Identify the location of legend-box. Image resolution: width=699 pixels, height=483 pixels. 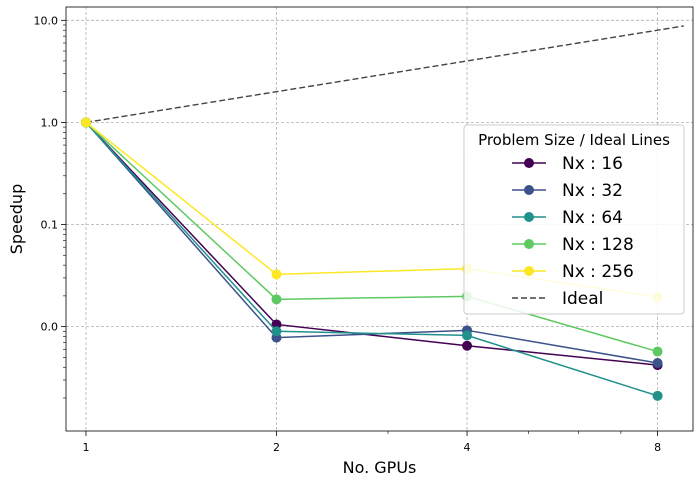
(574, 219).